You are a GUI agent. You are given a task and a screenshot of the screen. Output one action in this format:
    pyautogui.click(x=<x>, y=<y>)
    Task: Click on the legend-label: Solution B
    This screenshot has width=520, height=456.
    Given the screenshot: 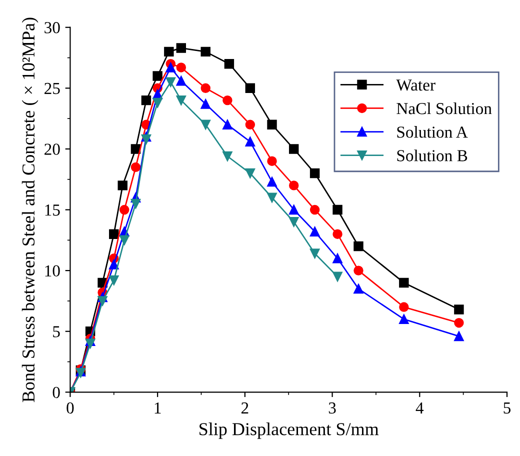 What is the action you would take?
    pyautogui.click(x=432, y=156)
    